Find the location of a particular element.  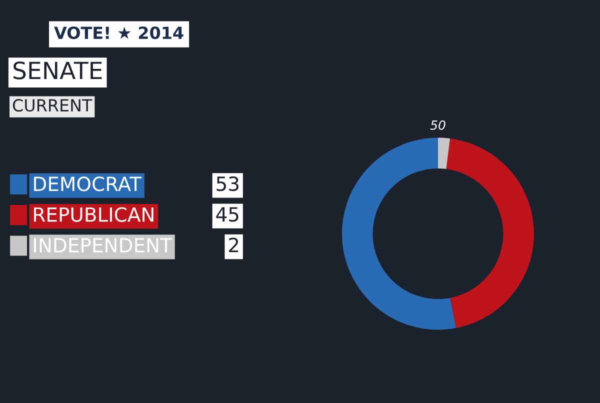

text: 50 is located at coordinates (438, 125).